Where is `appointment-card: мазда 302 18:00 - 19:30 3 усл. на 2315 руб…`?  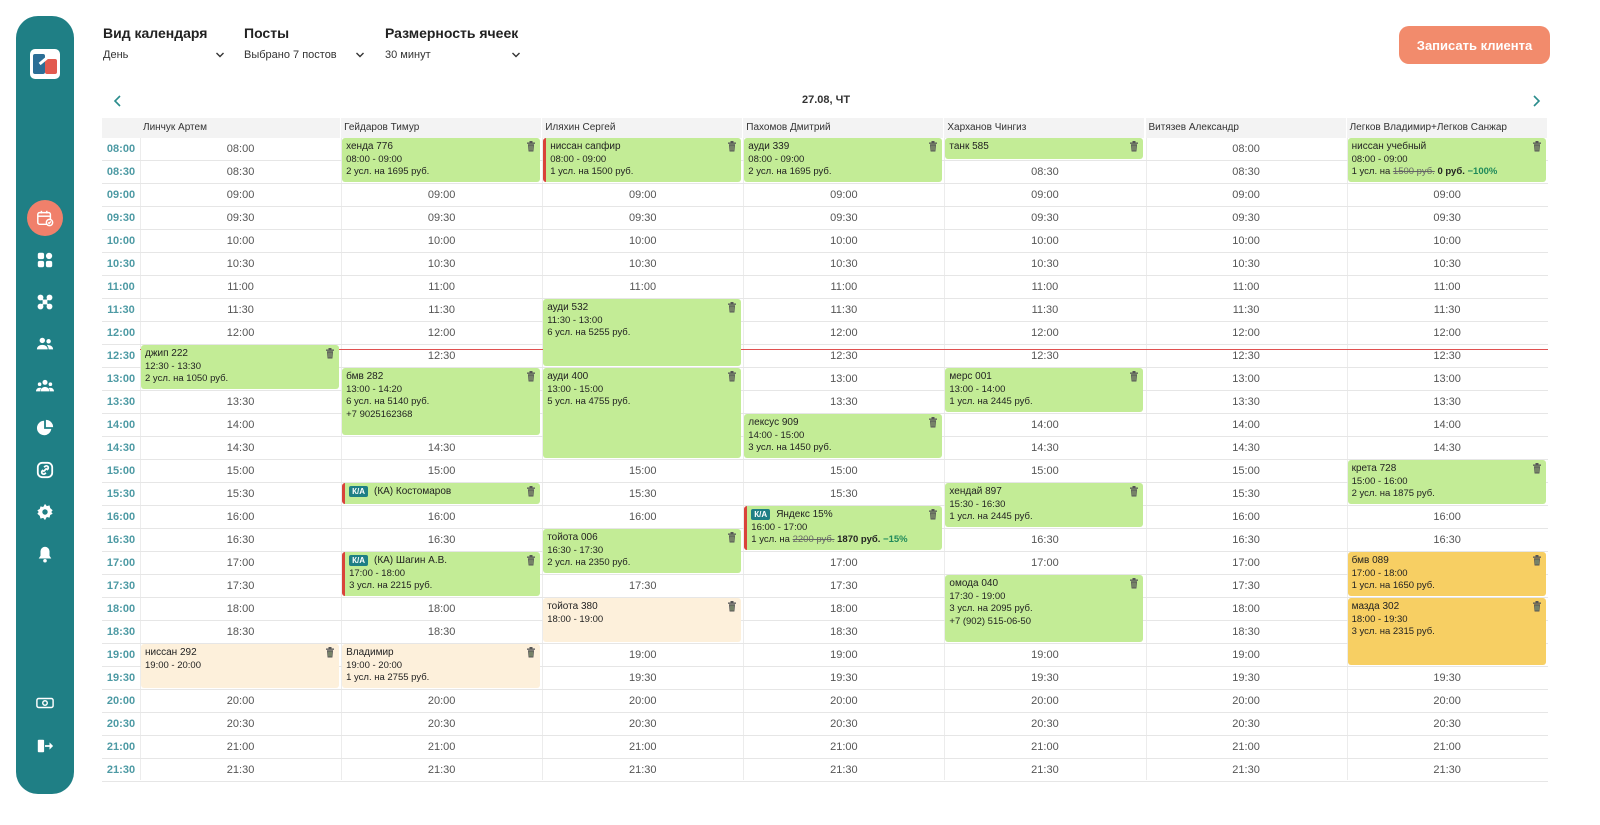
appointment-card: мазда 302 18:00 - 19:30 3 усл. на 2315 руб… is located at coordinates (1446, 631).